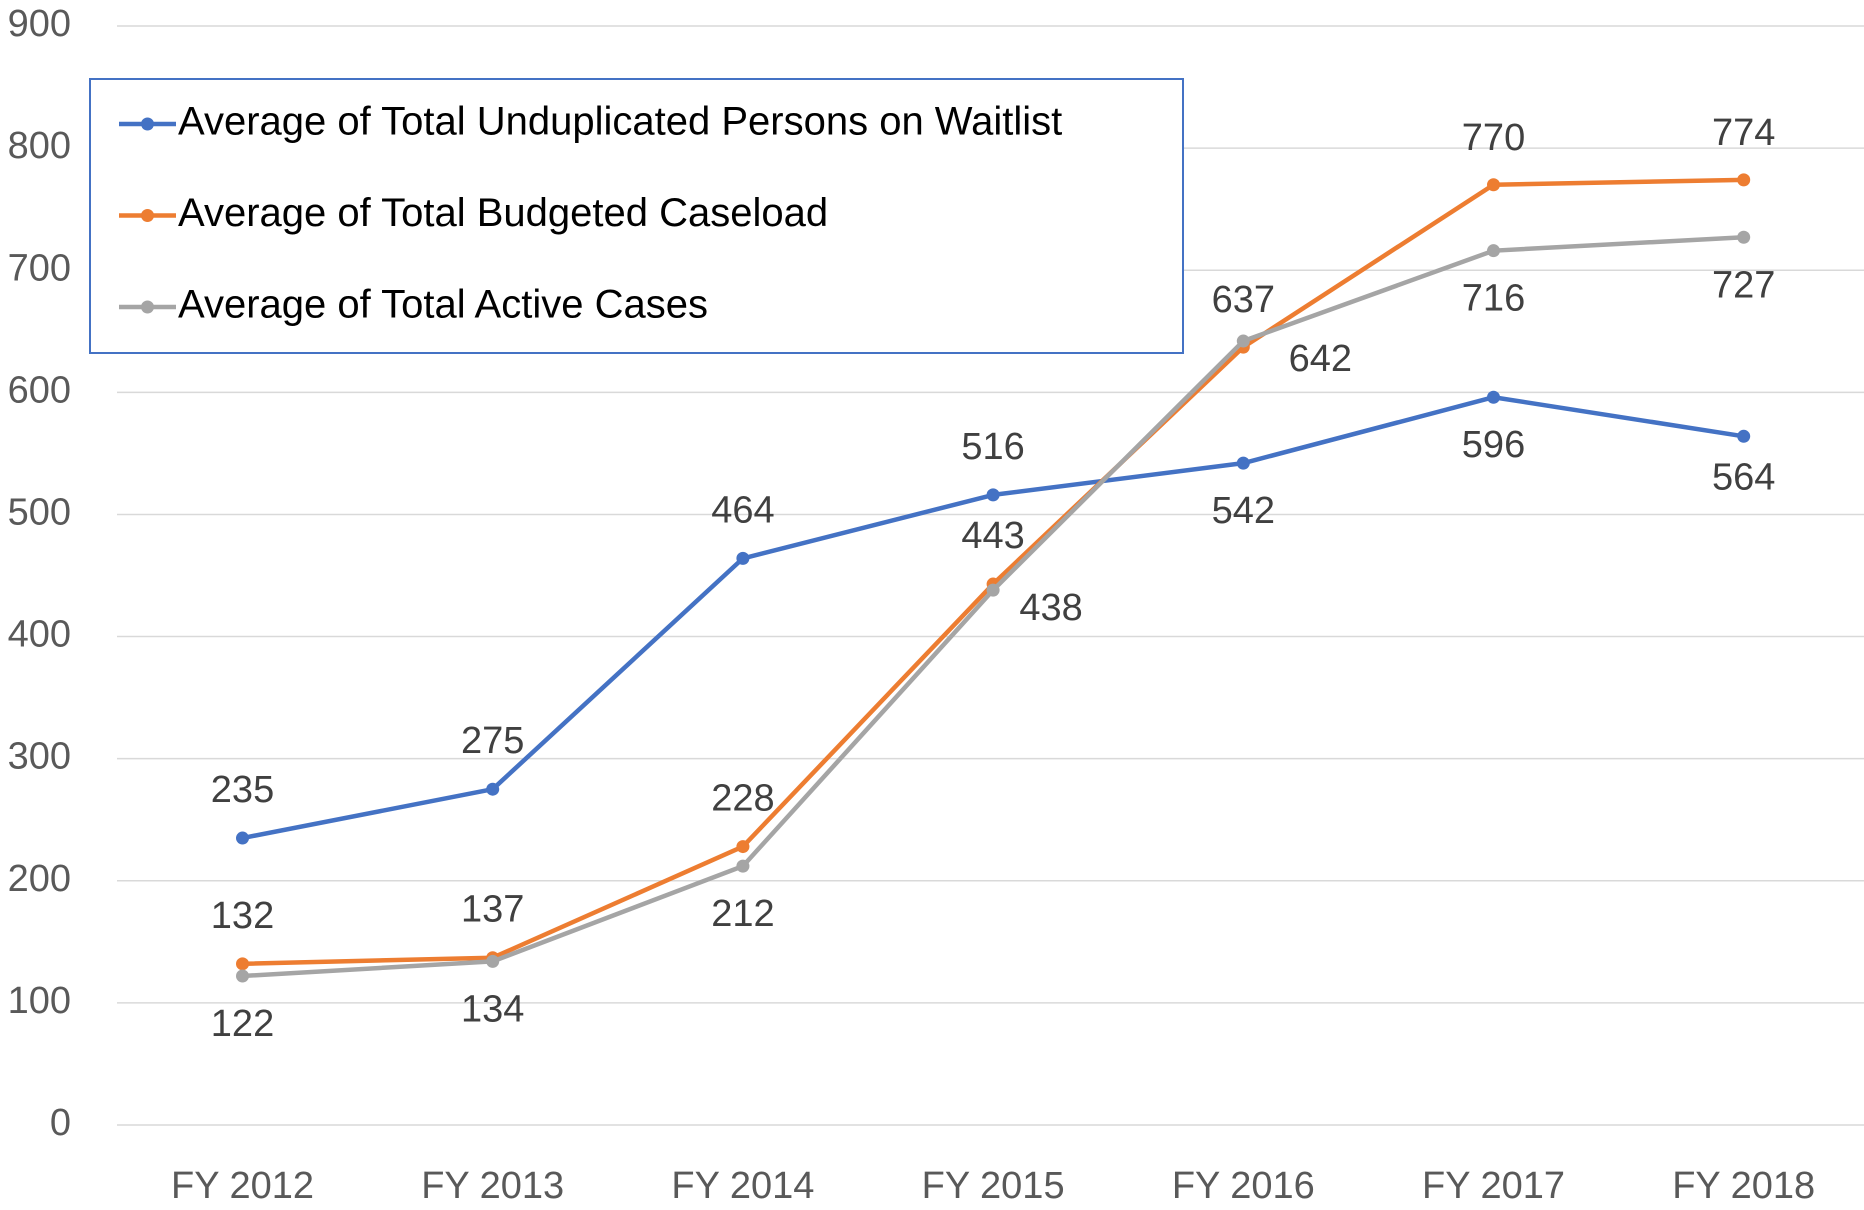 The image size is (1864, 1210). Describe the element at coordinates (39, 390) in the screenshot. I see `y-tick-label: 600` at that location.